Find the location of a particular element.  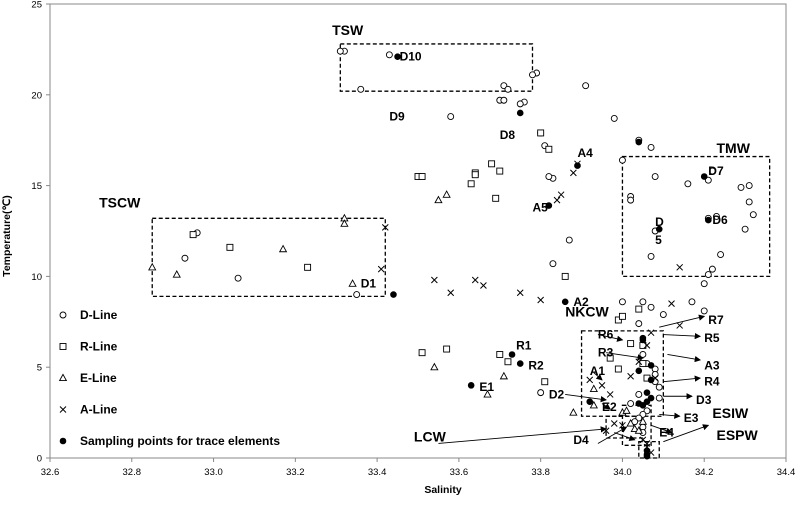

x-tick-label: 33.6 is located at coordinates (459, 472).